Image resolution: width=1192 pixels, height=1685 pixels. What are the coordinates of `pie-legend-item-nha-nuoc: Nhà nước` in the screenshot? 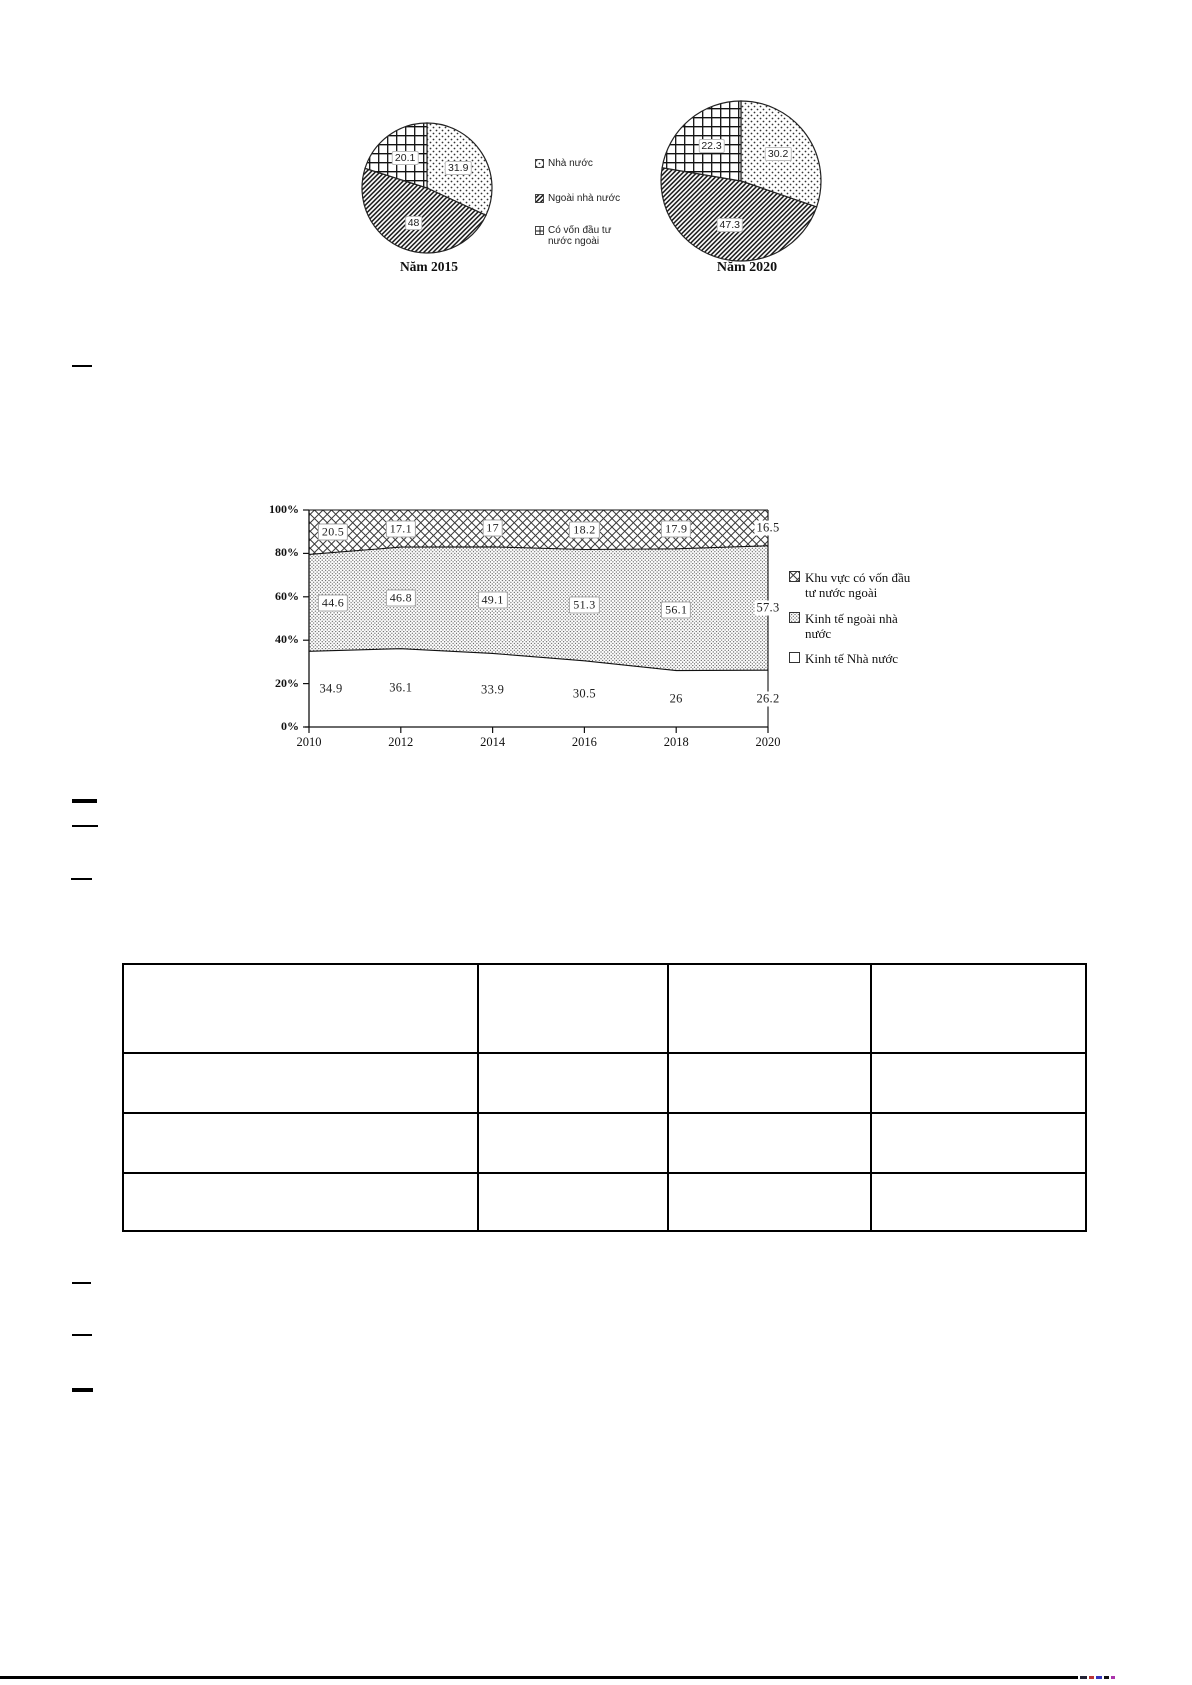 It's located at (564, 163).